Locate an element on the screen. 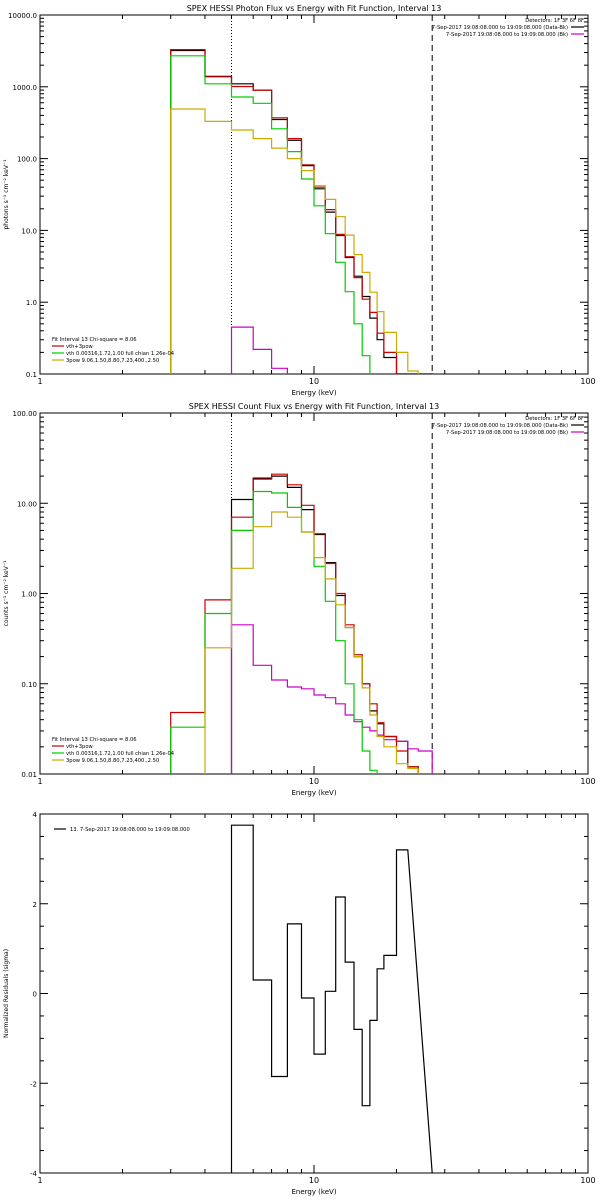 The width and height of the screenshot is (600, 1204). series-vth+3pow-line is located at coordinates (284, 211).